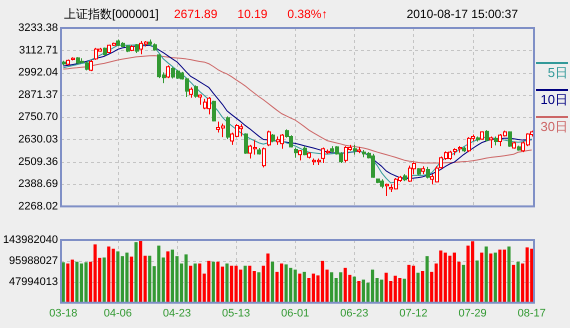 The height and width of the screenshot is (328, 570). What do you see at coordinates (295, 313) in the screenshot?
I see `x-tick-label: 06-01` at bounding box center [295, 313].